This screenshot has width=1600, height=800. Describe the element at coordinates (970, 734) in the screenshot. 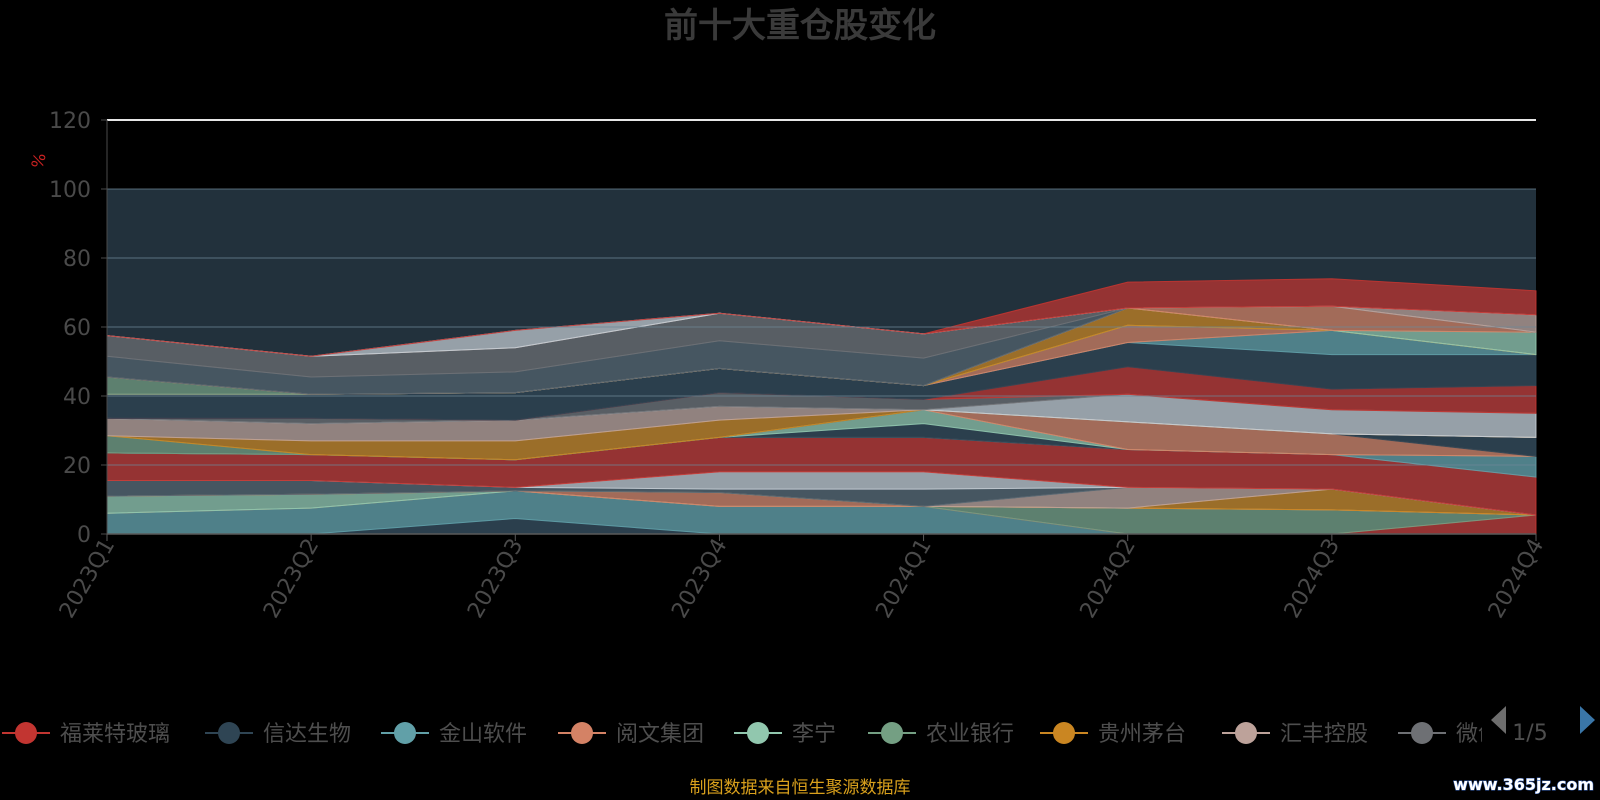

I see `legend-label: 农业银行` at that location.